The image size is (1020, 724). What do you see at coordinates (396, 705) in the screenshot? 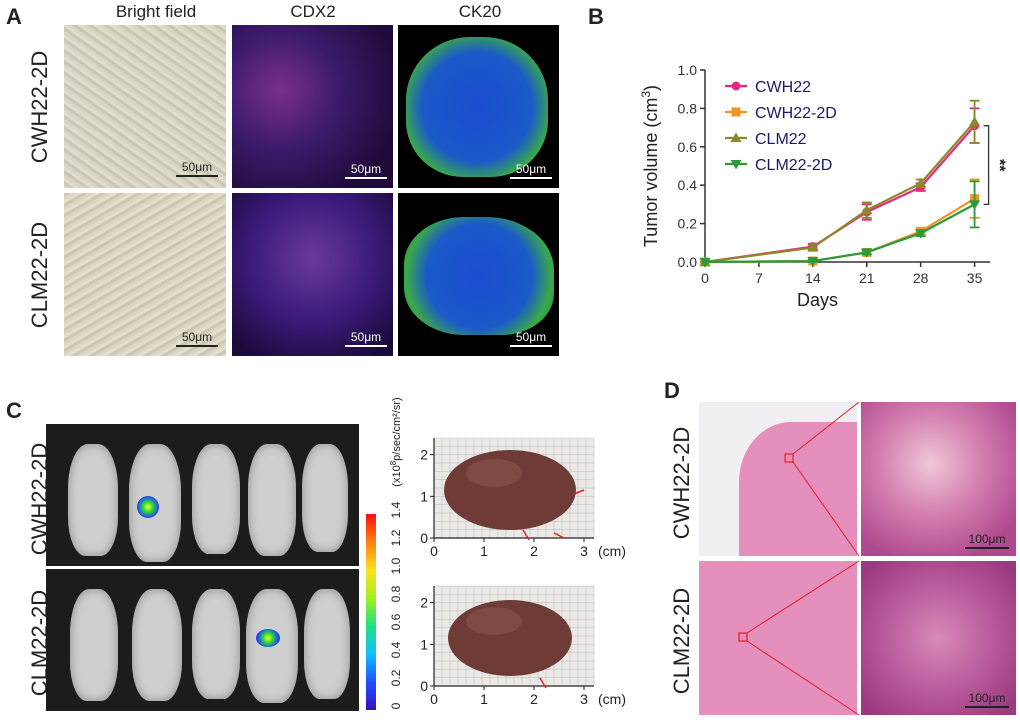
I see `colorbar-tick-label: 0` at bounding box center [396, 705].